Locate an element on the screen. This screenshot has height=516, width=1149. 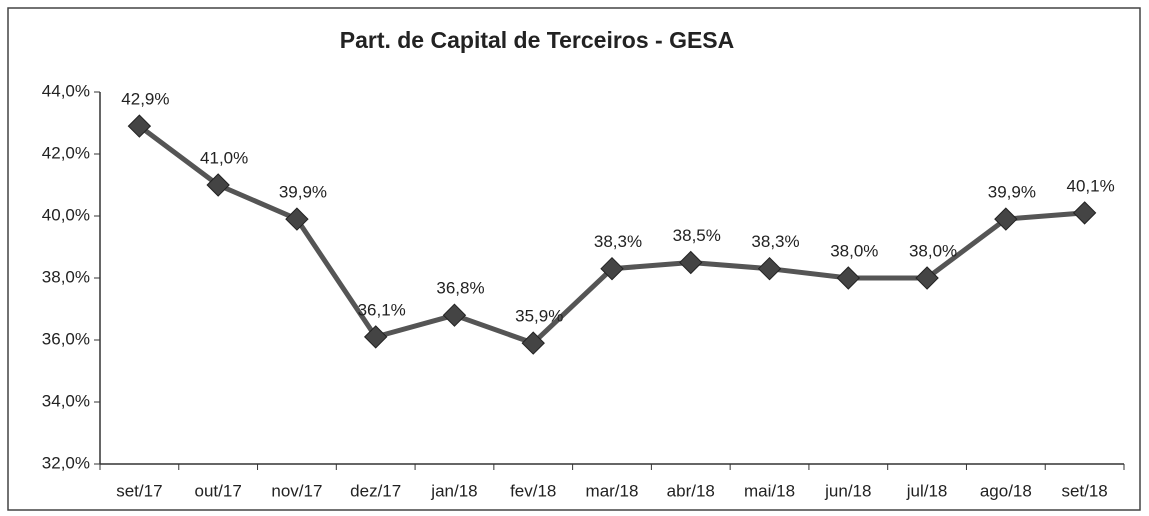
x-tick-label: jun/18 is located at coordinates (847, 490).